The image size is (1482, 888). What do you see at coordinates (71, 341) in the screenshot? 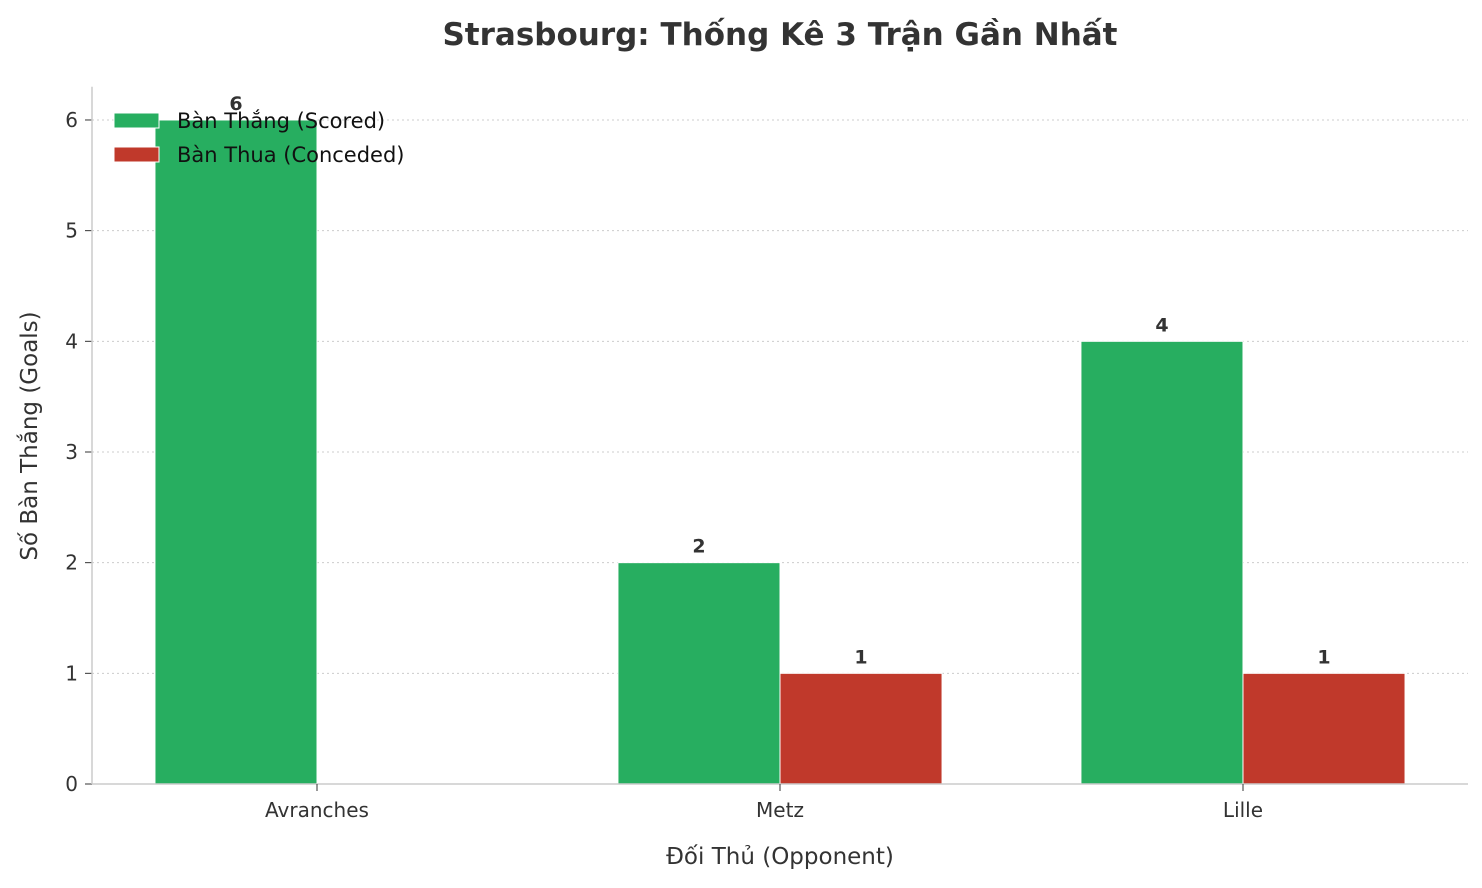
I see `y-tick-label: 4` at bounding box center [71, 341].